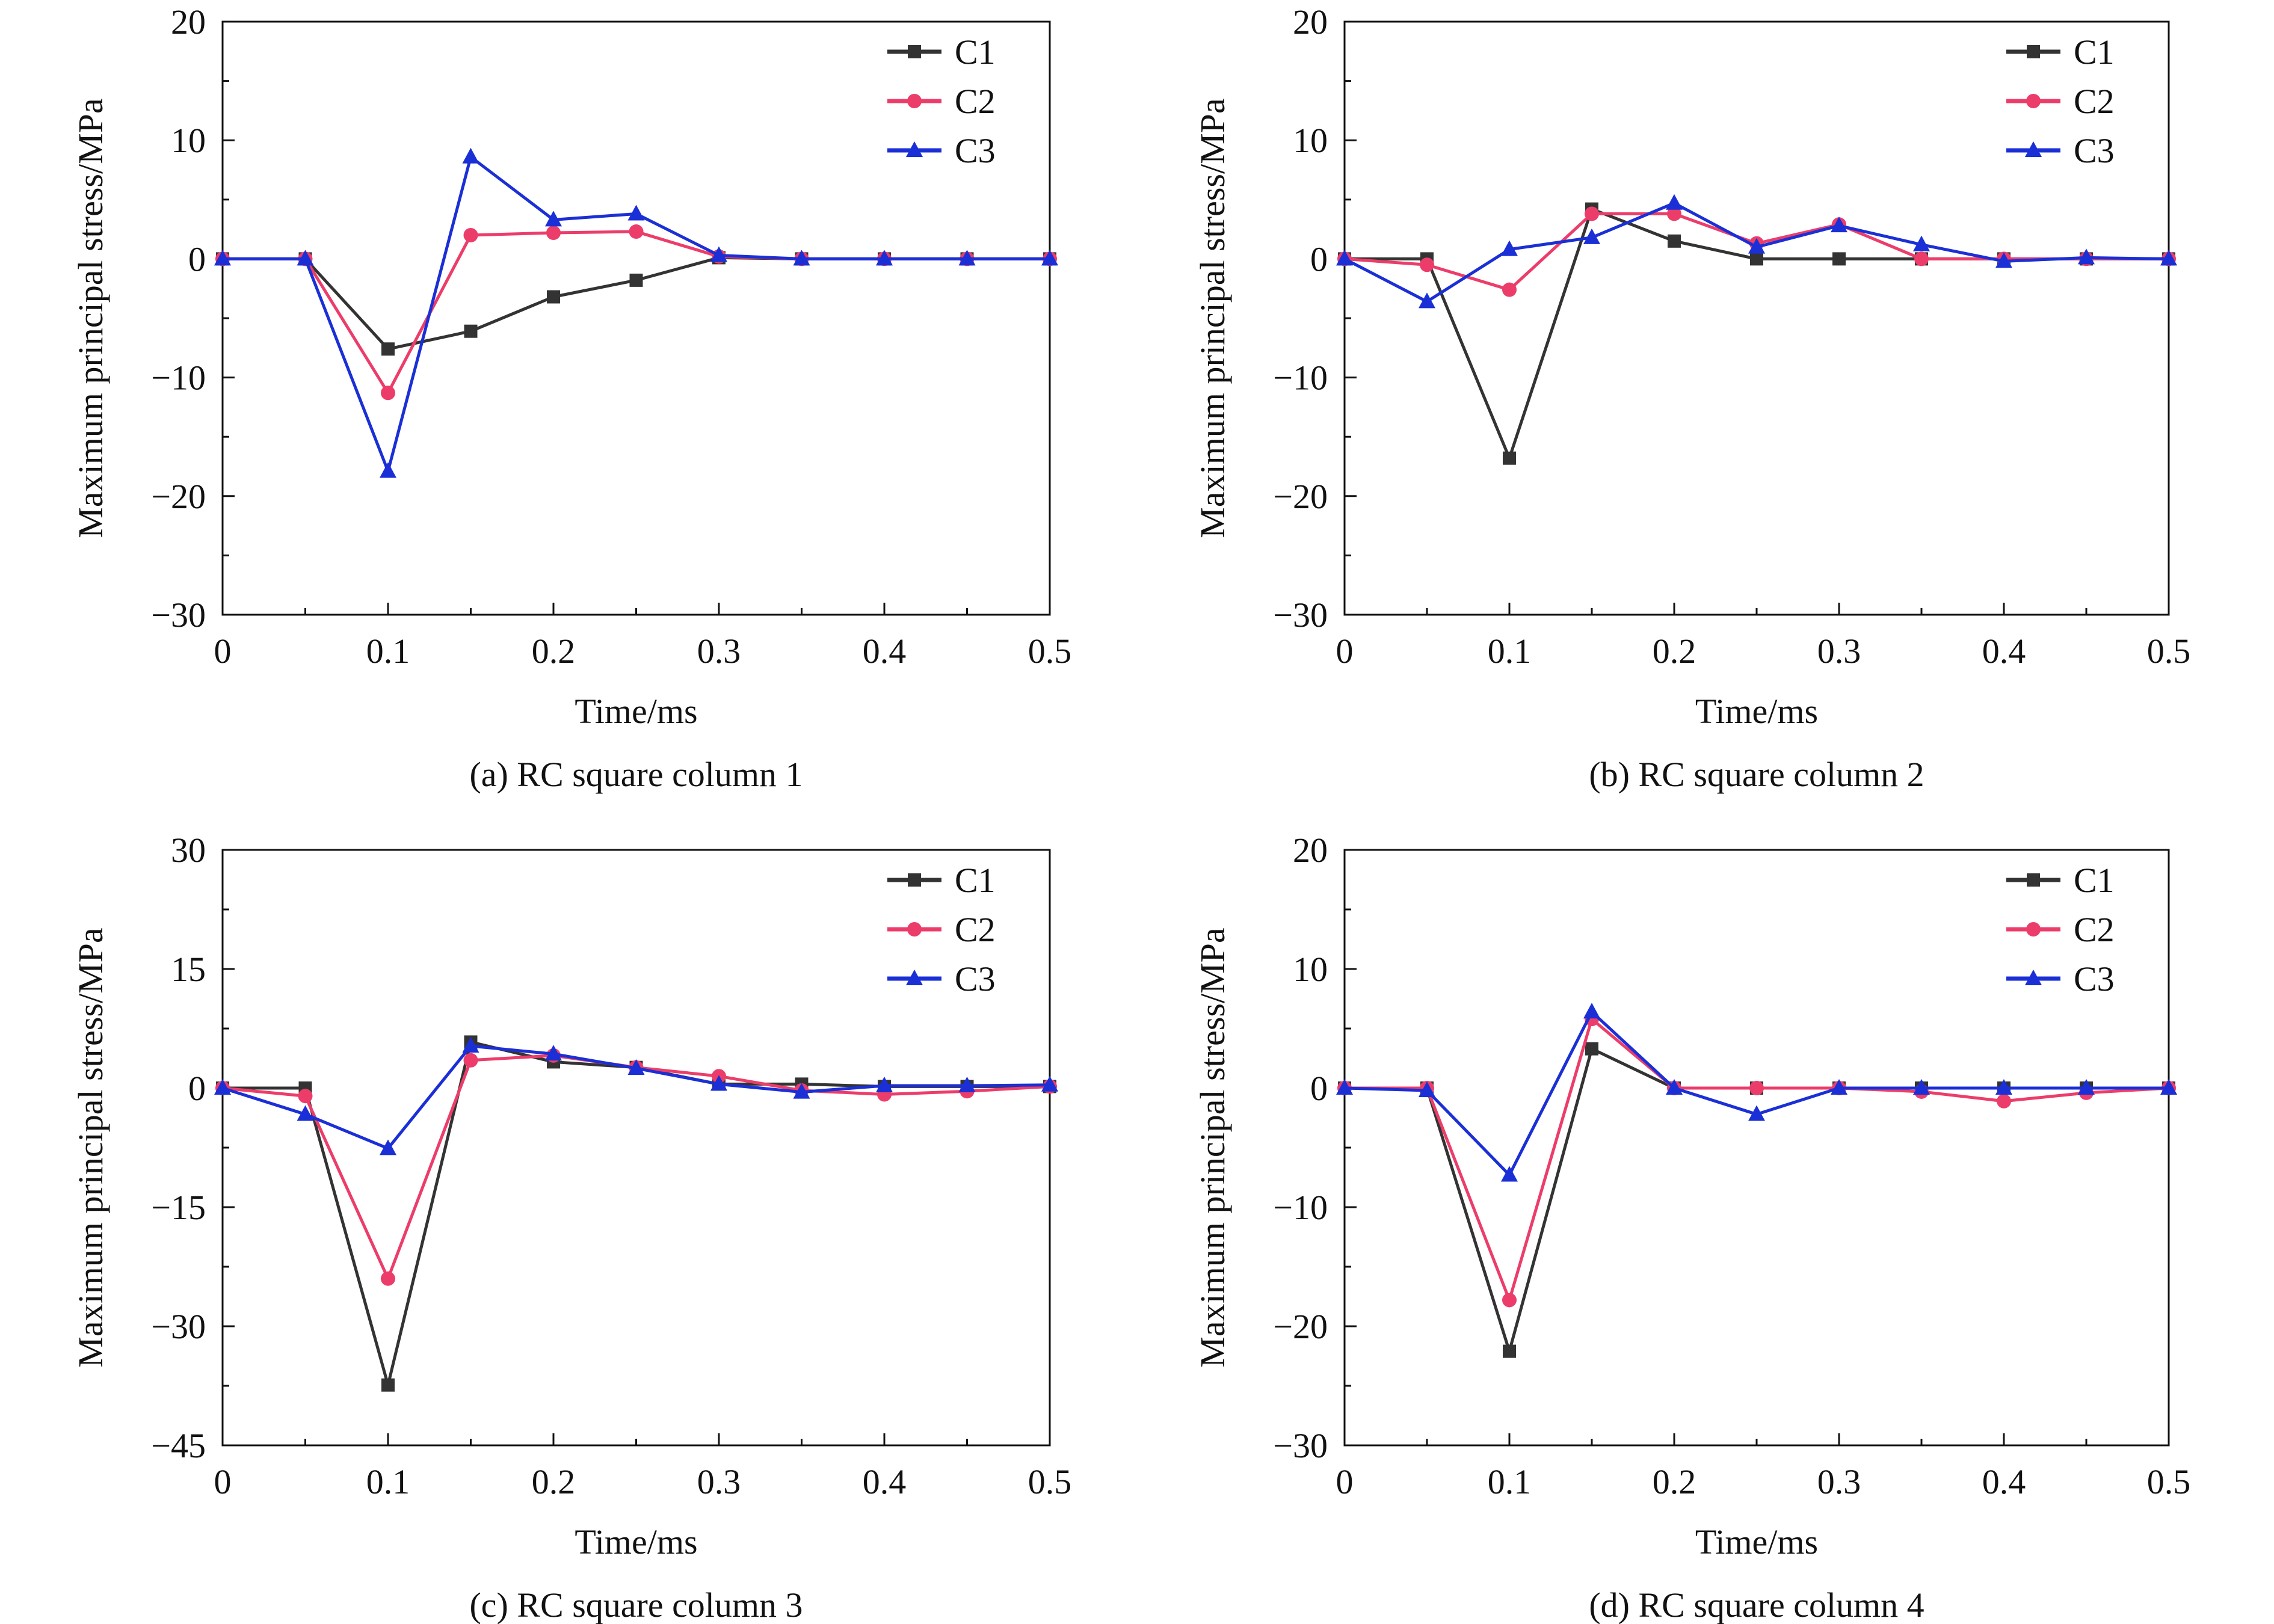  What do you see at coordinates (188, 850) in the screenshot?
I see `y-tick-label: 30` at bounding box center [188, 850].